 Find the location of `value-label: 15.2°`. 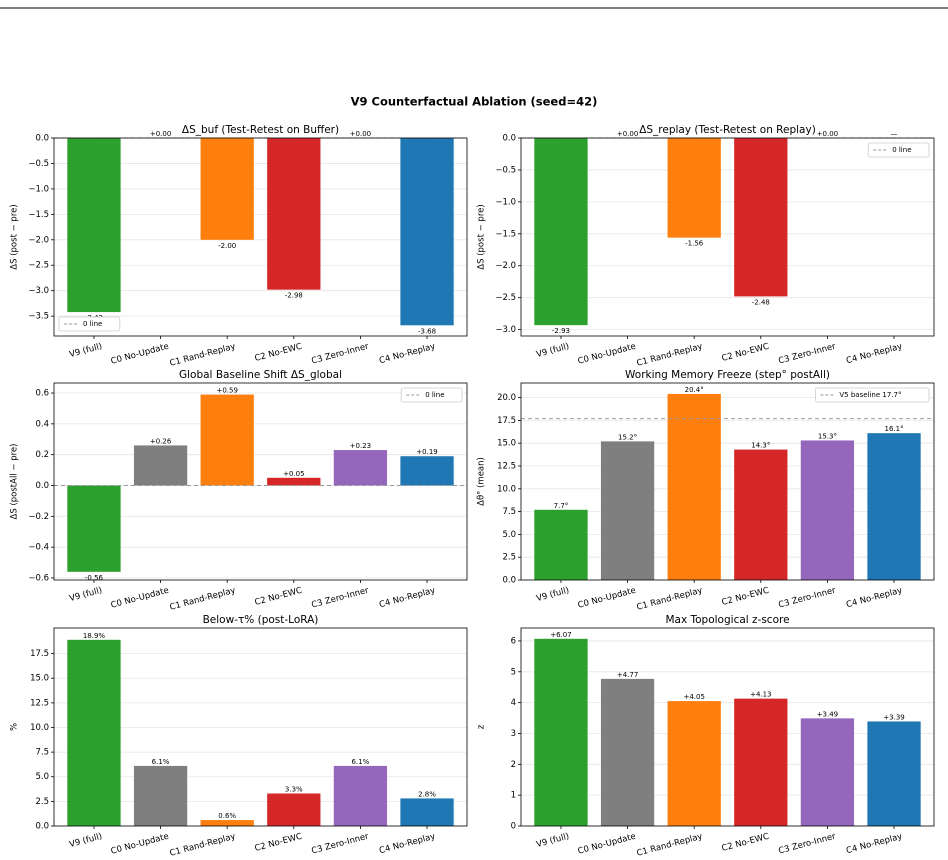

value-label: 15.2° is located at coordinates (627, 437).